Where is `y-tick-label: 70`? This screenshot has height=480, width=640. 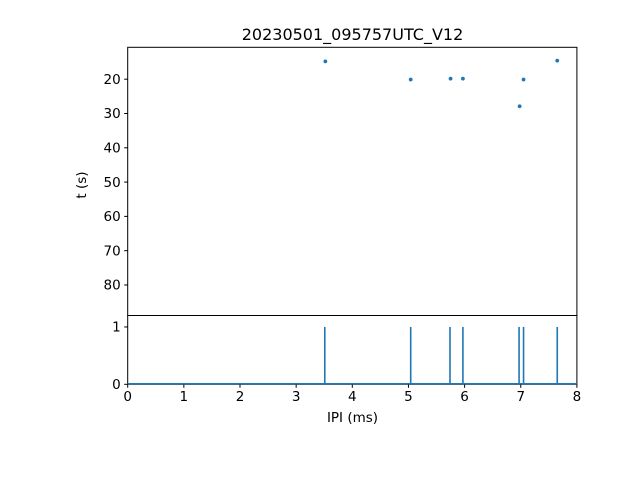 y-tick-label: 70 is located at coordinates (112, 251).